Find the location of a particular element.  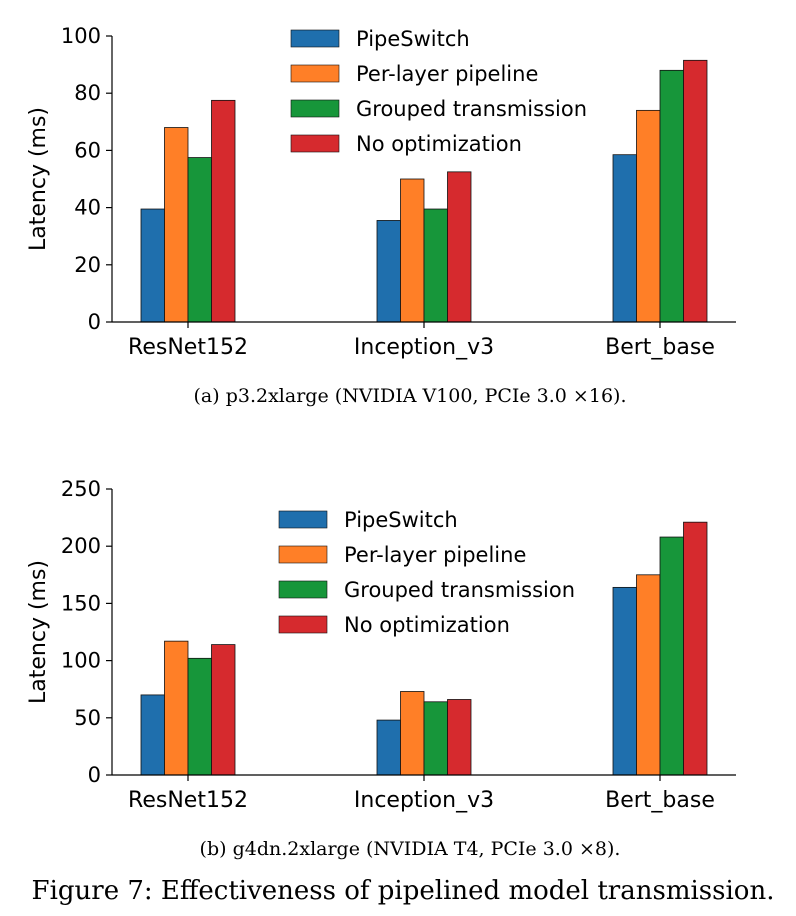

y-tick-label: 40 is located at coordinates (87, 208).